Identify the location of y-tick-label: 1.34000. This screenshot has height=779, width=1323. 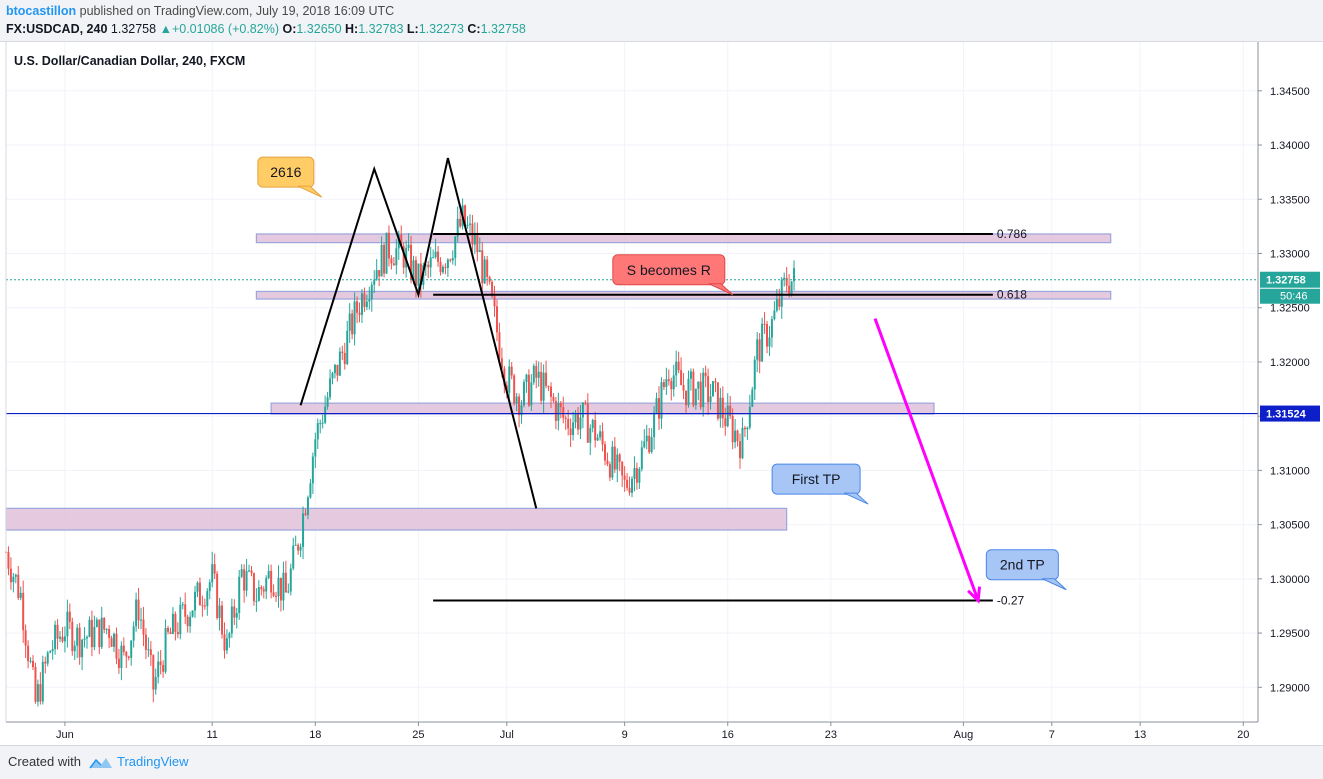
(1290, 146).